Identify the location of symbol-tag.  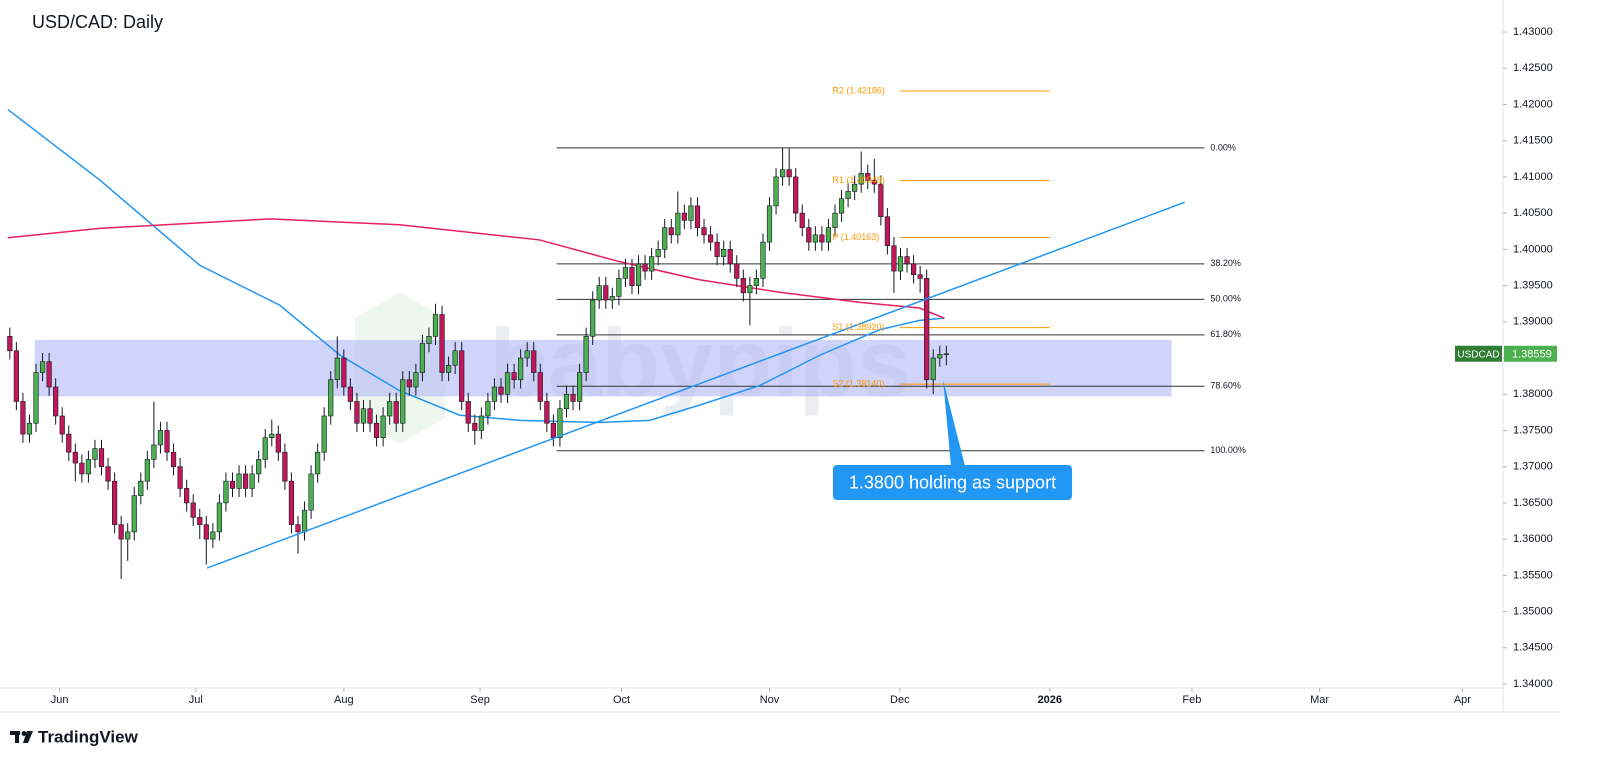
(1478, 353).